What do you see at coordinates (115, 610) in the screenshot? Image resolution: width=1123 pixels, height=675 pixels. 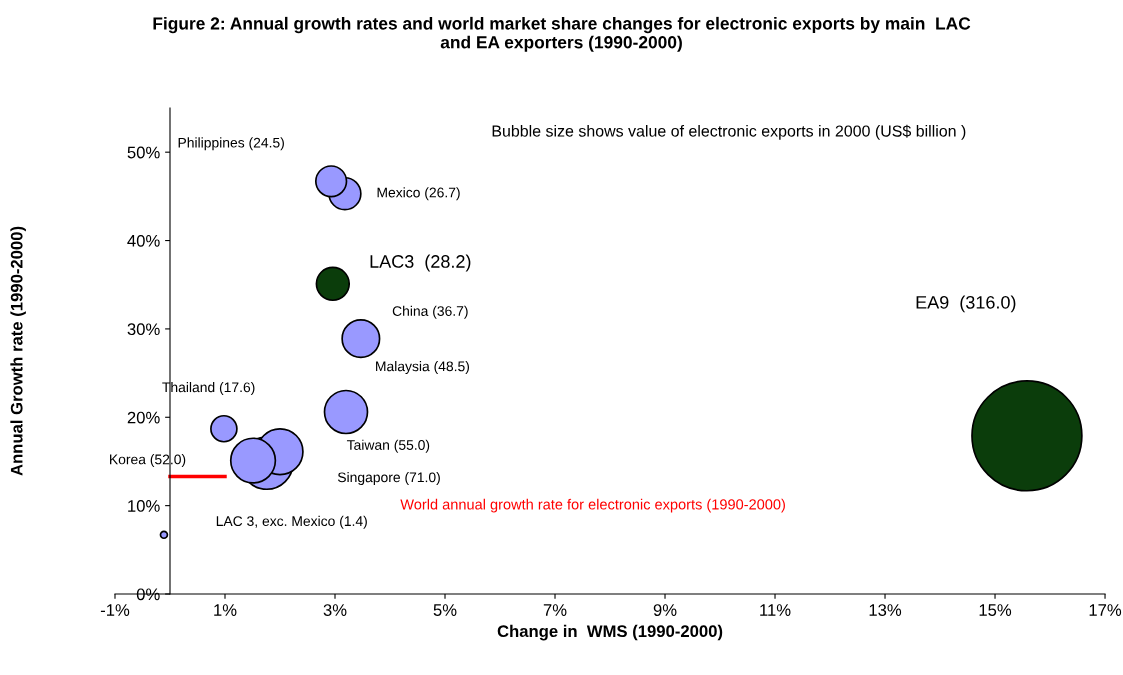 I see `x-tick-label: -1%` at bounding box center [115, 610].